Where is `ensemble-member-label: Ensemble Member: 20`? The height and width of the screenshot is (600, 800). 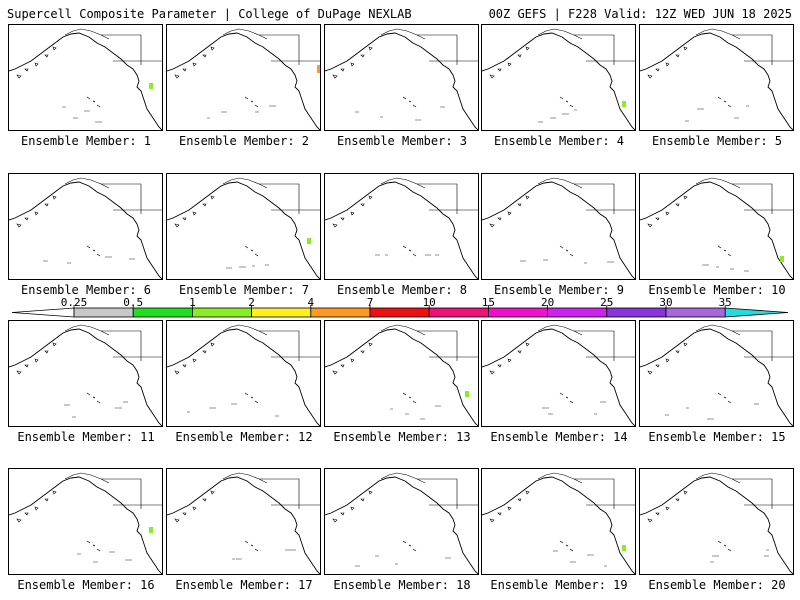 ensemble-member-label: Ensemble Member: 20 is located at coordinates (717, 585).